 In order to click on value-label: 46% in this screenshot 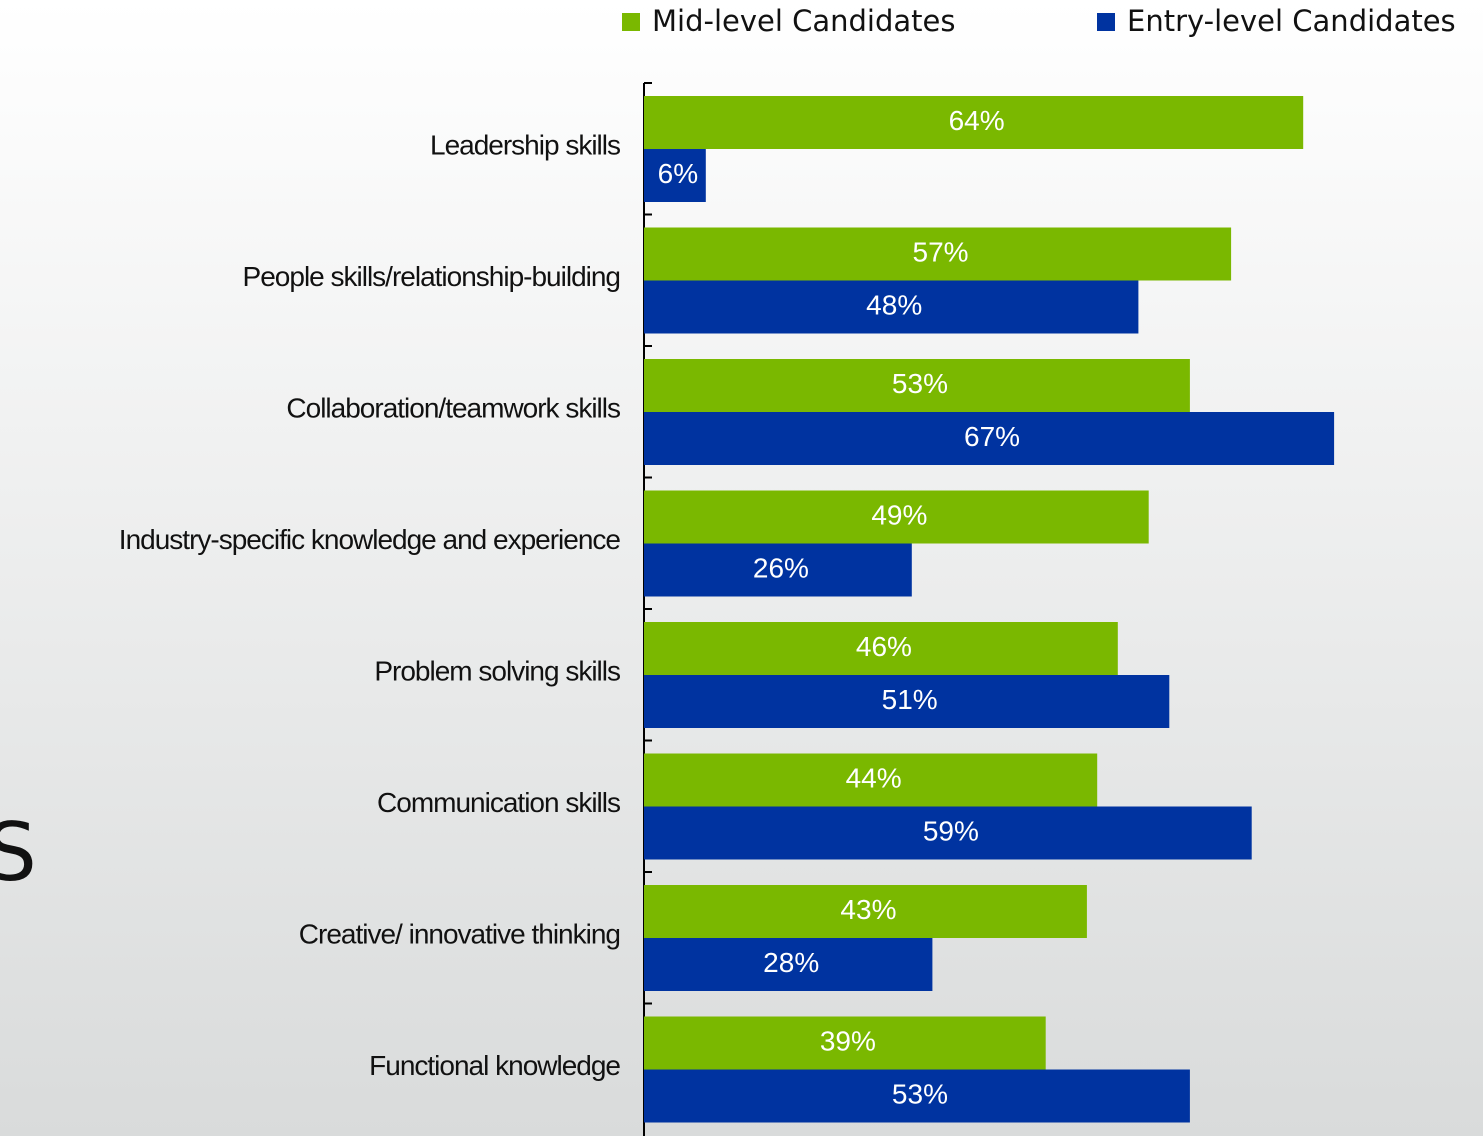, I will do `click(884, 646)`.